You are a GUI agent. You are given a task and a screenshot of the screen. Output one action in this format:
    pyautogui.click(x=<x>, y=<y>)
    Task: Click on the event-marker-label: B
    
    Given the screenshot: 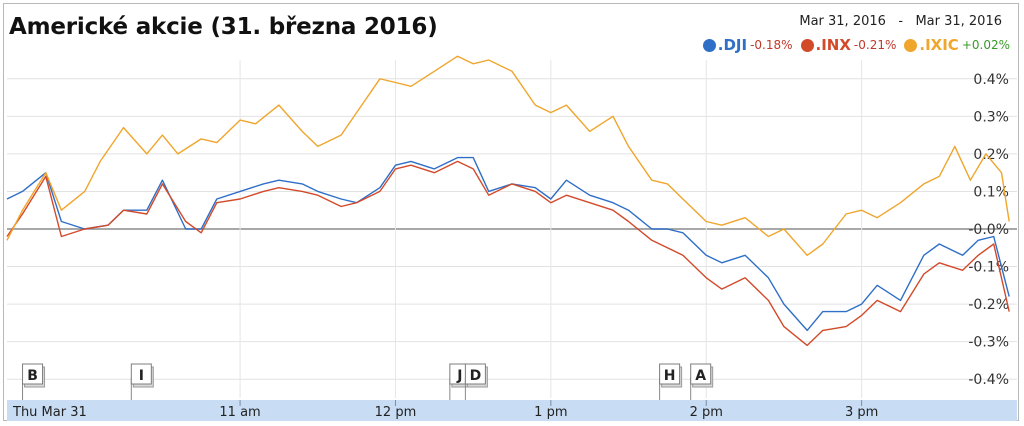 What is the action you would take?
    pyautogui.click(x=32, y=376)
    